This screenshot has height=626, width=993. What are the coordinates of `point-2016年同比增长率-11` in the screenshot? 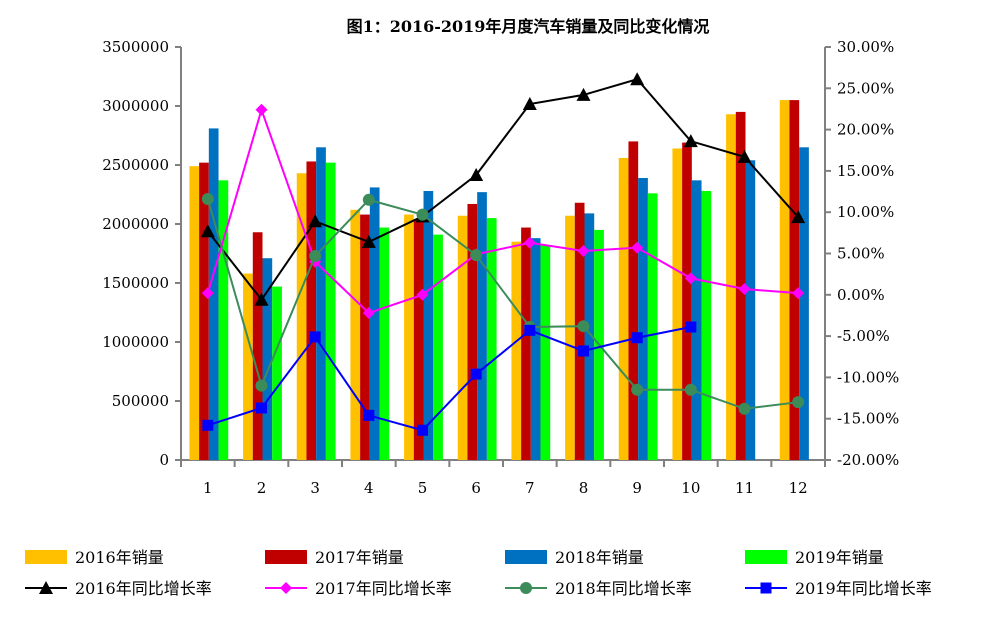 It's located at (744, 156).